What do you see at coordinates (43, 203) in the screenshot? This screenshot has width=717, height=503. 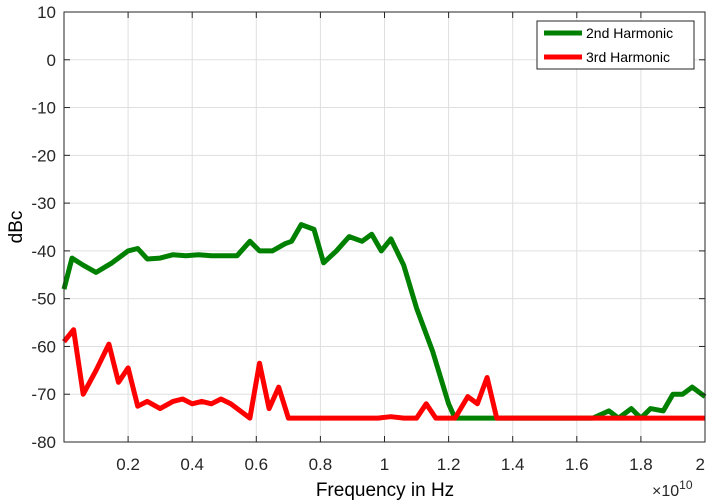 I see `y-tick-label: -30` at bounding box center [43, 203].